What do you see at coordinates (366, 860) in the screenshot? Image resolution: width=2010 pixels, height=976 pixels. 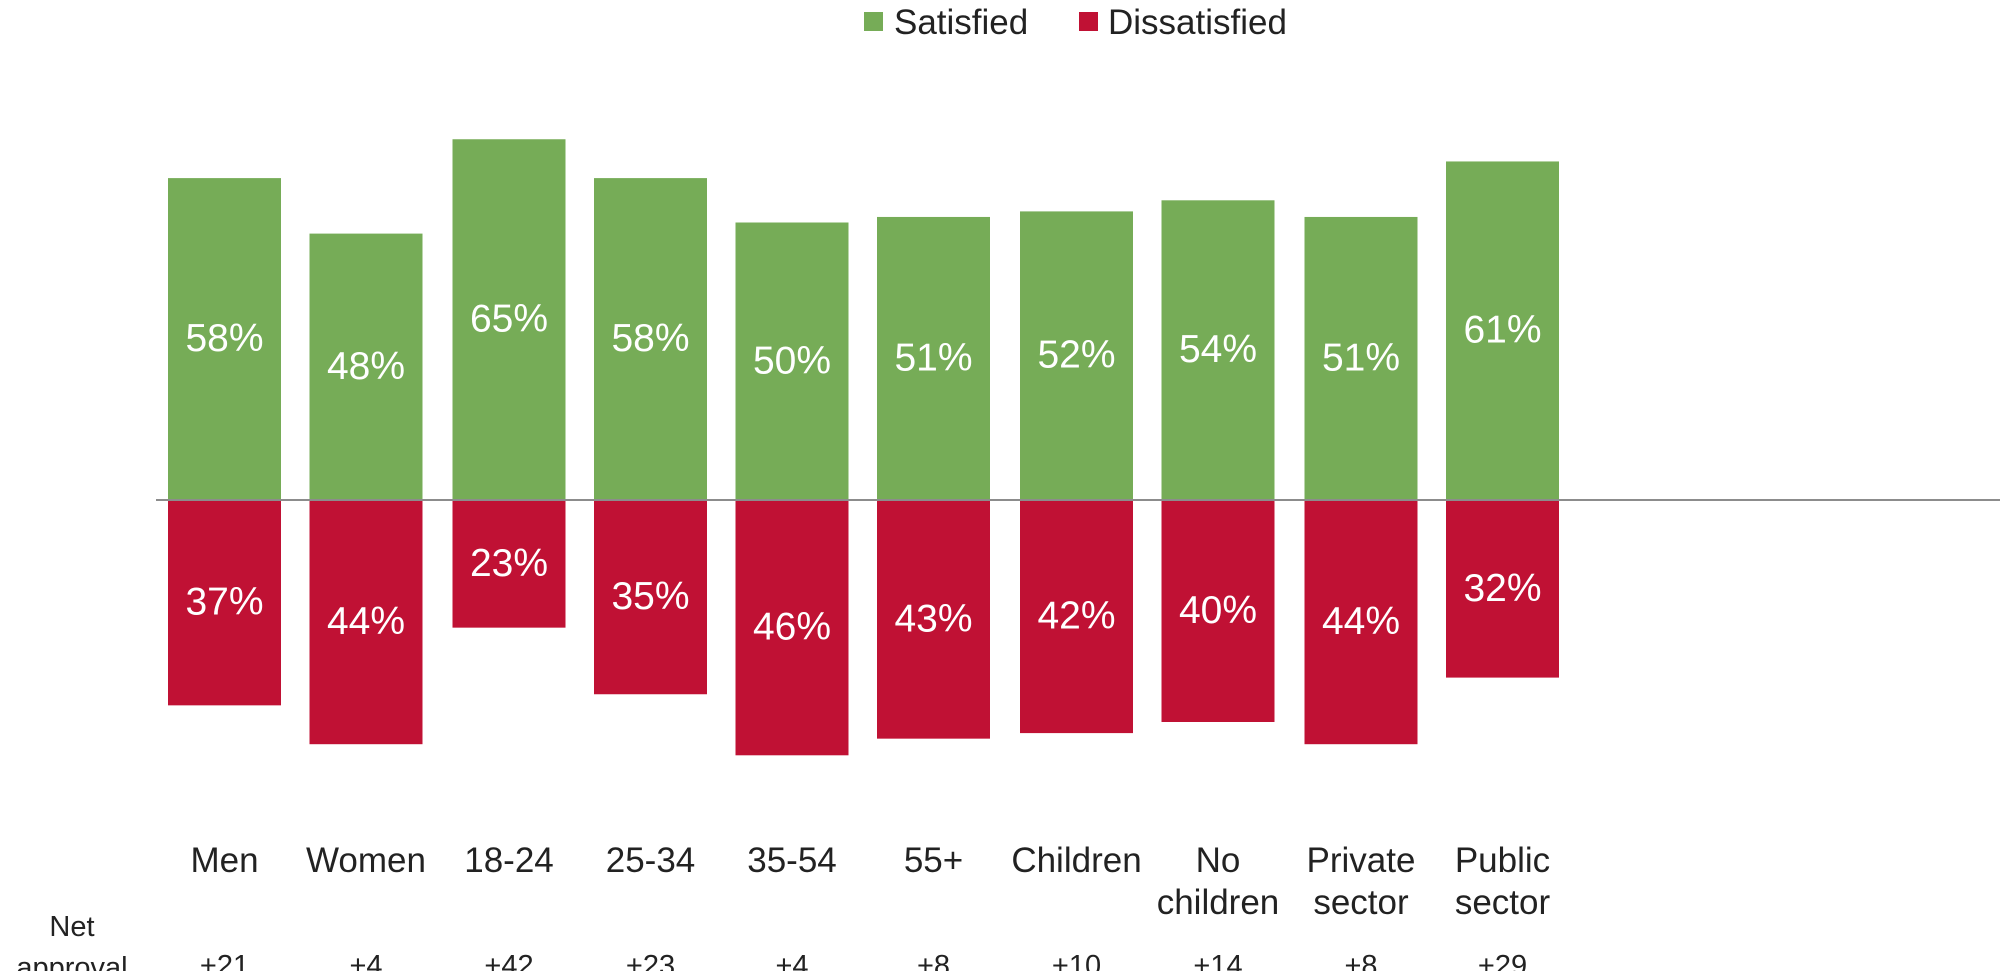 I see `category-label-women: Women` at bounding box center [366, 860].